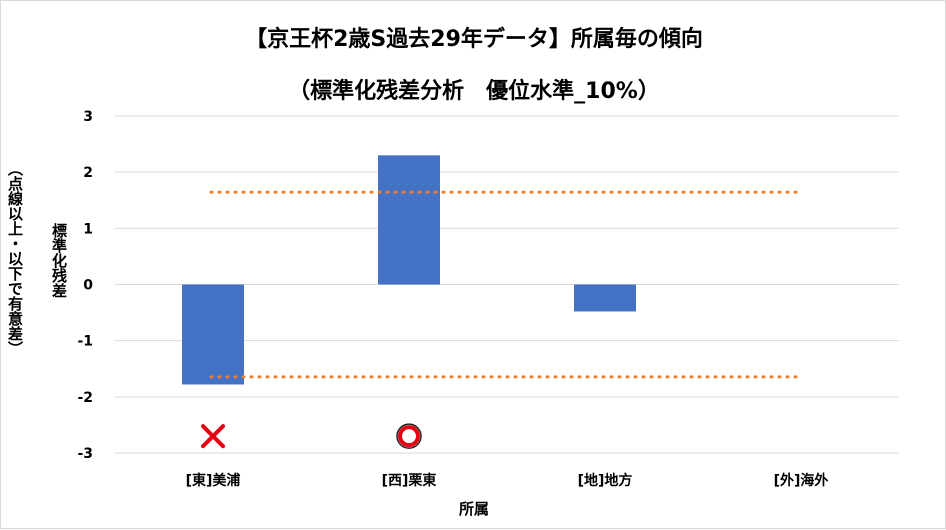 The image size is (946, 530). I want to click on y-tick-label: 3, so click(88, 117).